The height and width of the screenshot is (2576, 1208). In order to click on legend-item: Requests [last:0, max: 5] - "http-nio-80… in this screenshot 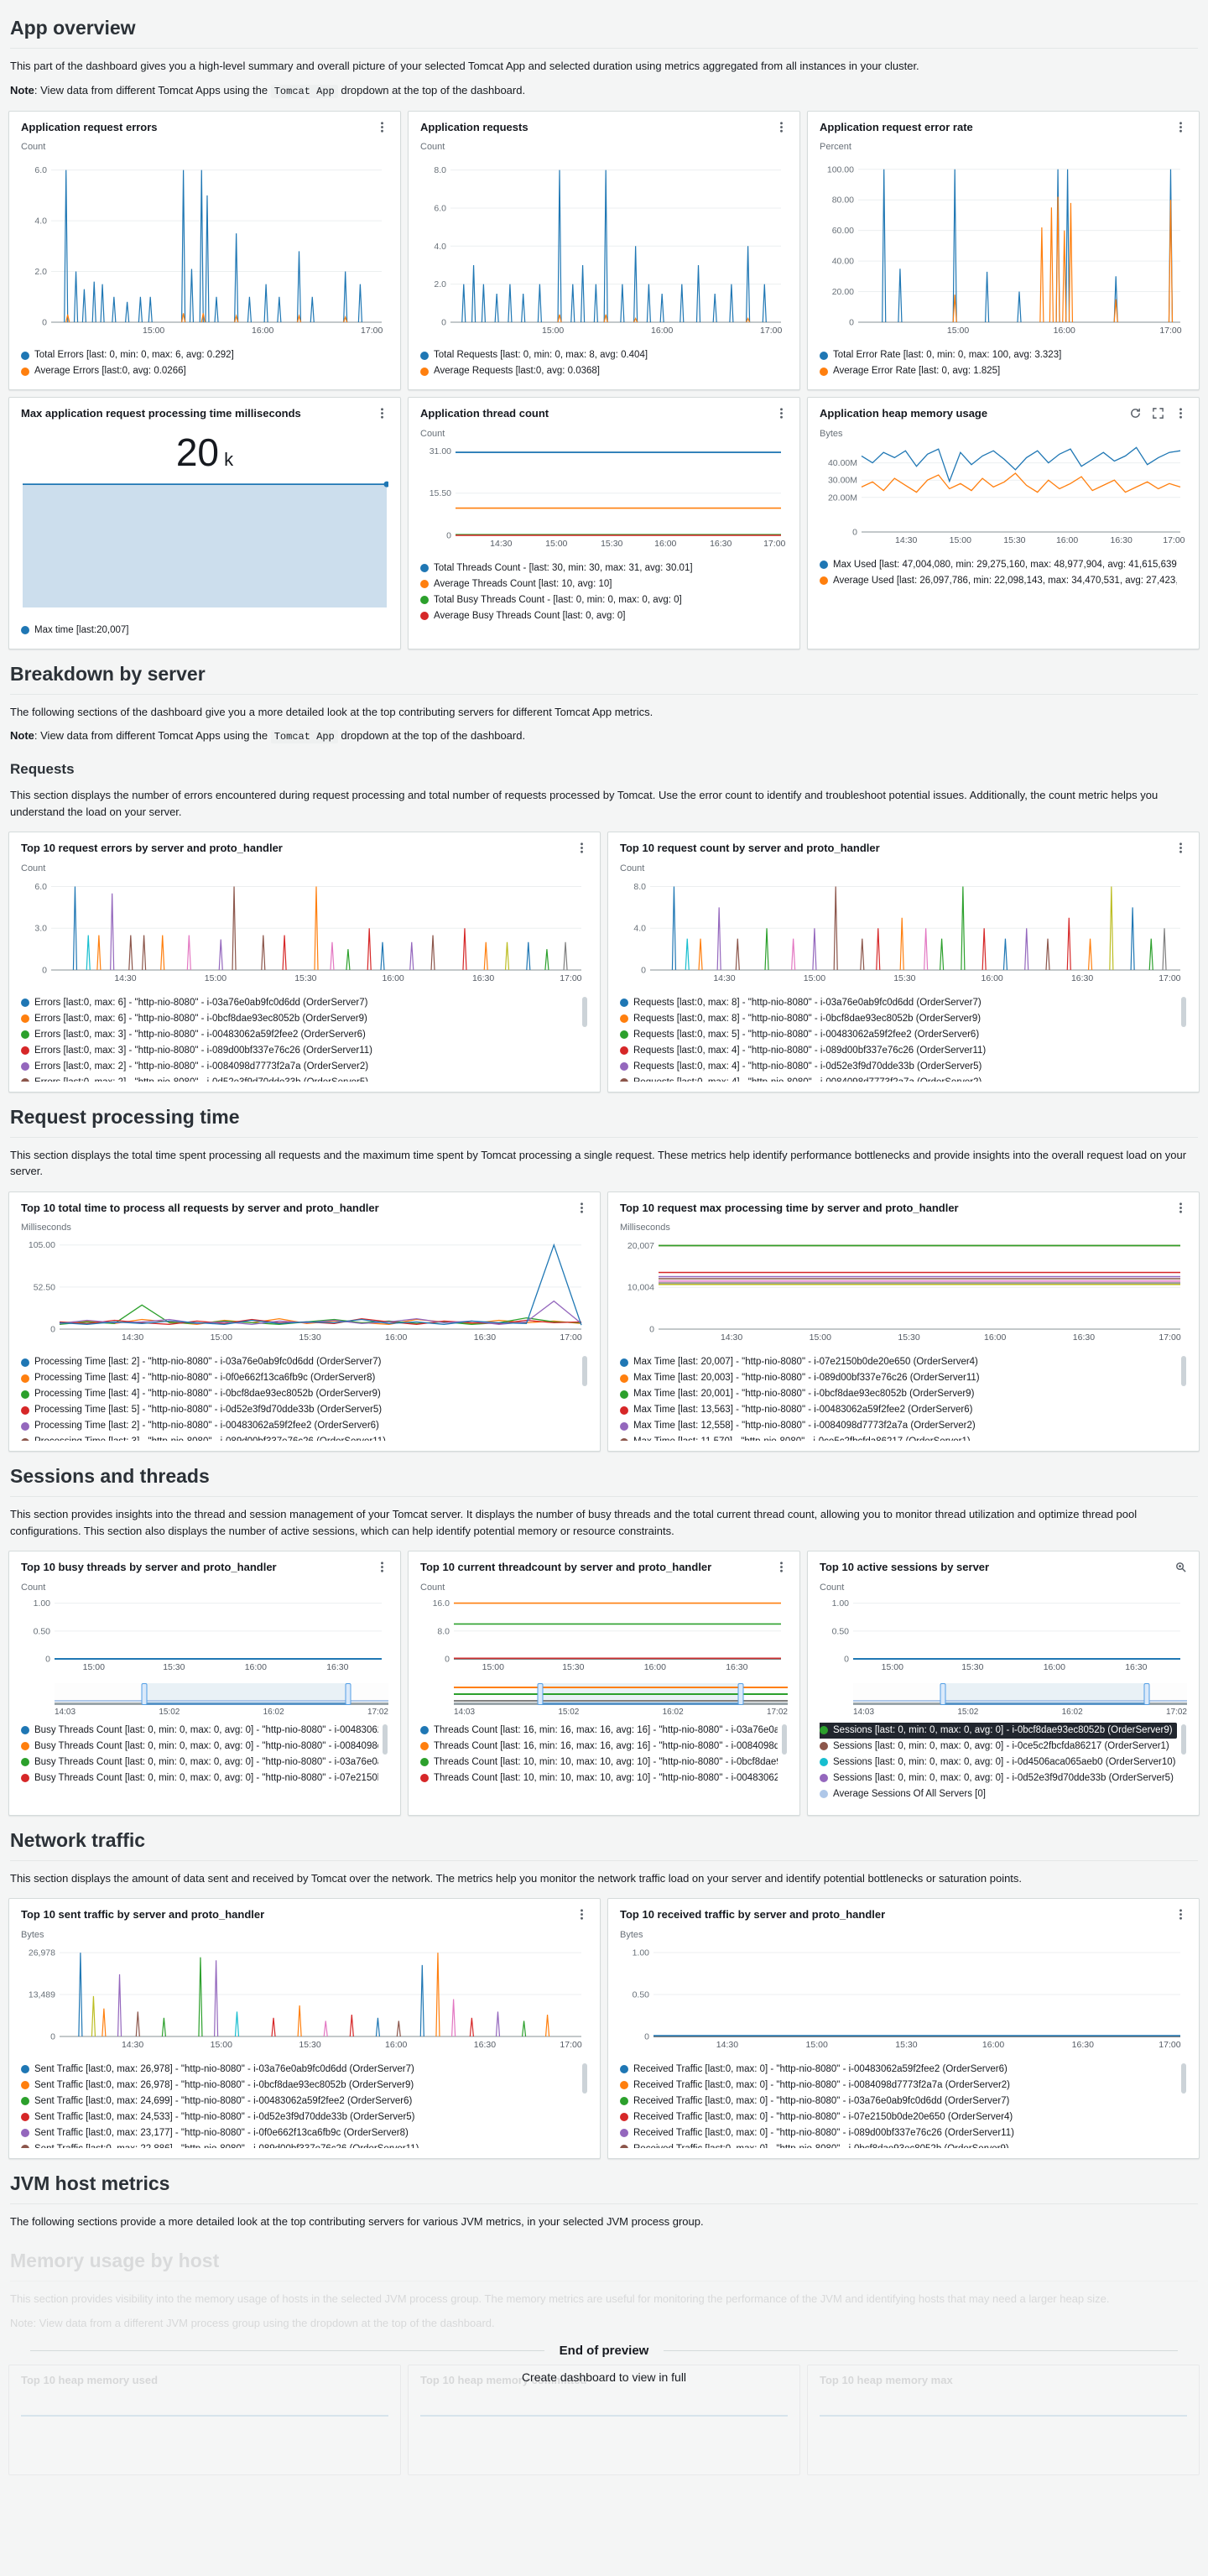, I will do `click(898, 1035)`.